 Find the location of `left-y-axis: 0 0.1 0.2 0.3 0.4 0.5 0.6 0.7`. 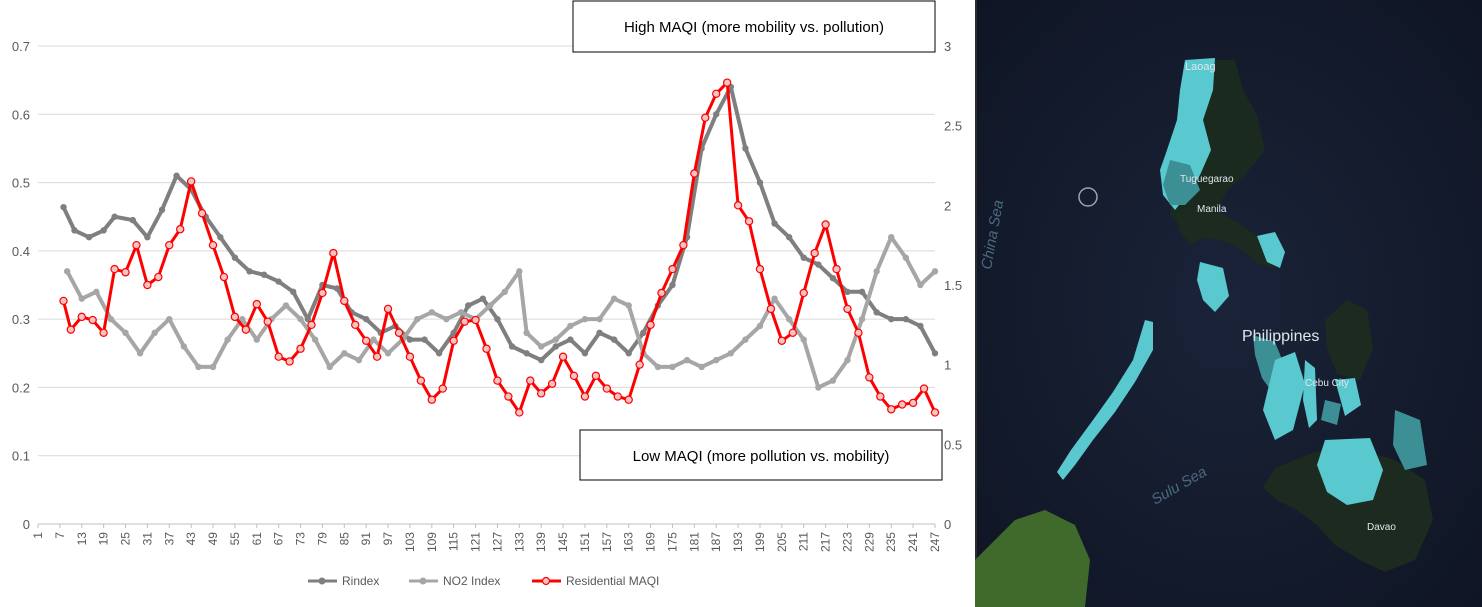

left-y-axis: 0 0.1 0.2 0.3 0.4 0.5 0.6 0.7 is located at coordinates (21, 285).